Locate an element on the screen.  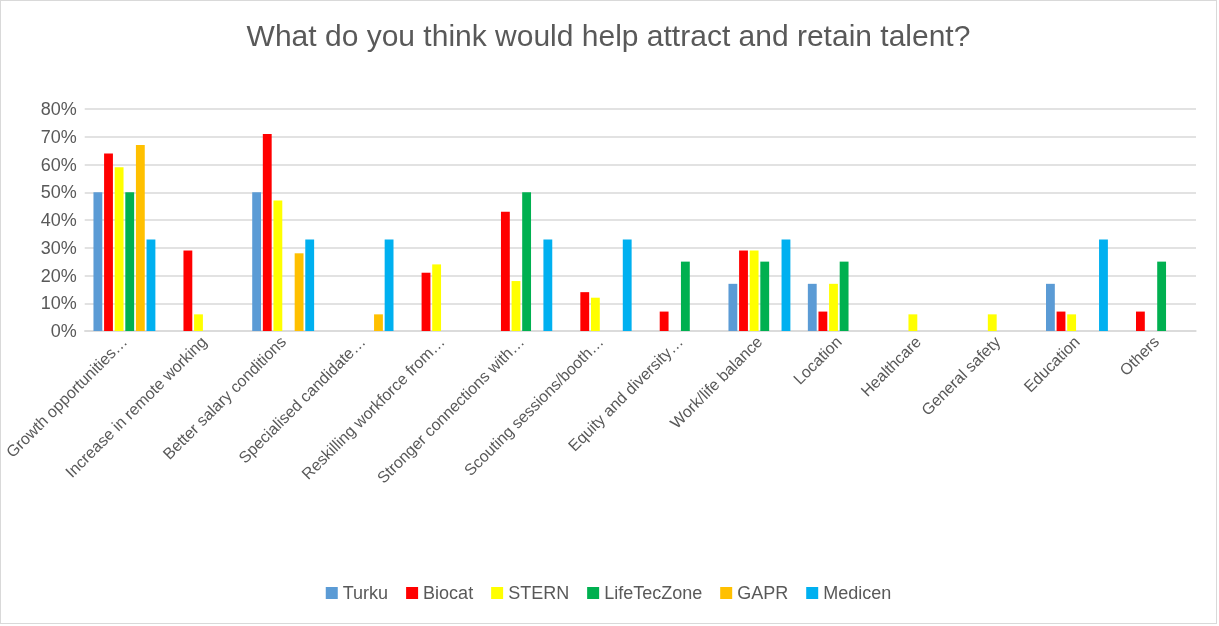
legend-label: Biocat is located at coordinates (448, 593).